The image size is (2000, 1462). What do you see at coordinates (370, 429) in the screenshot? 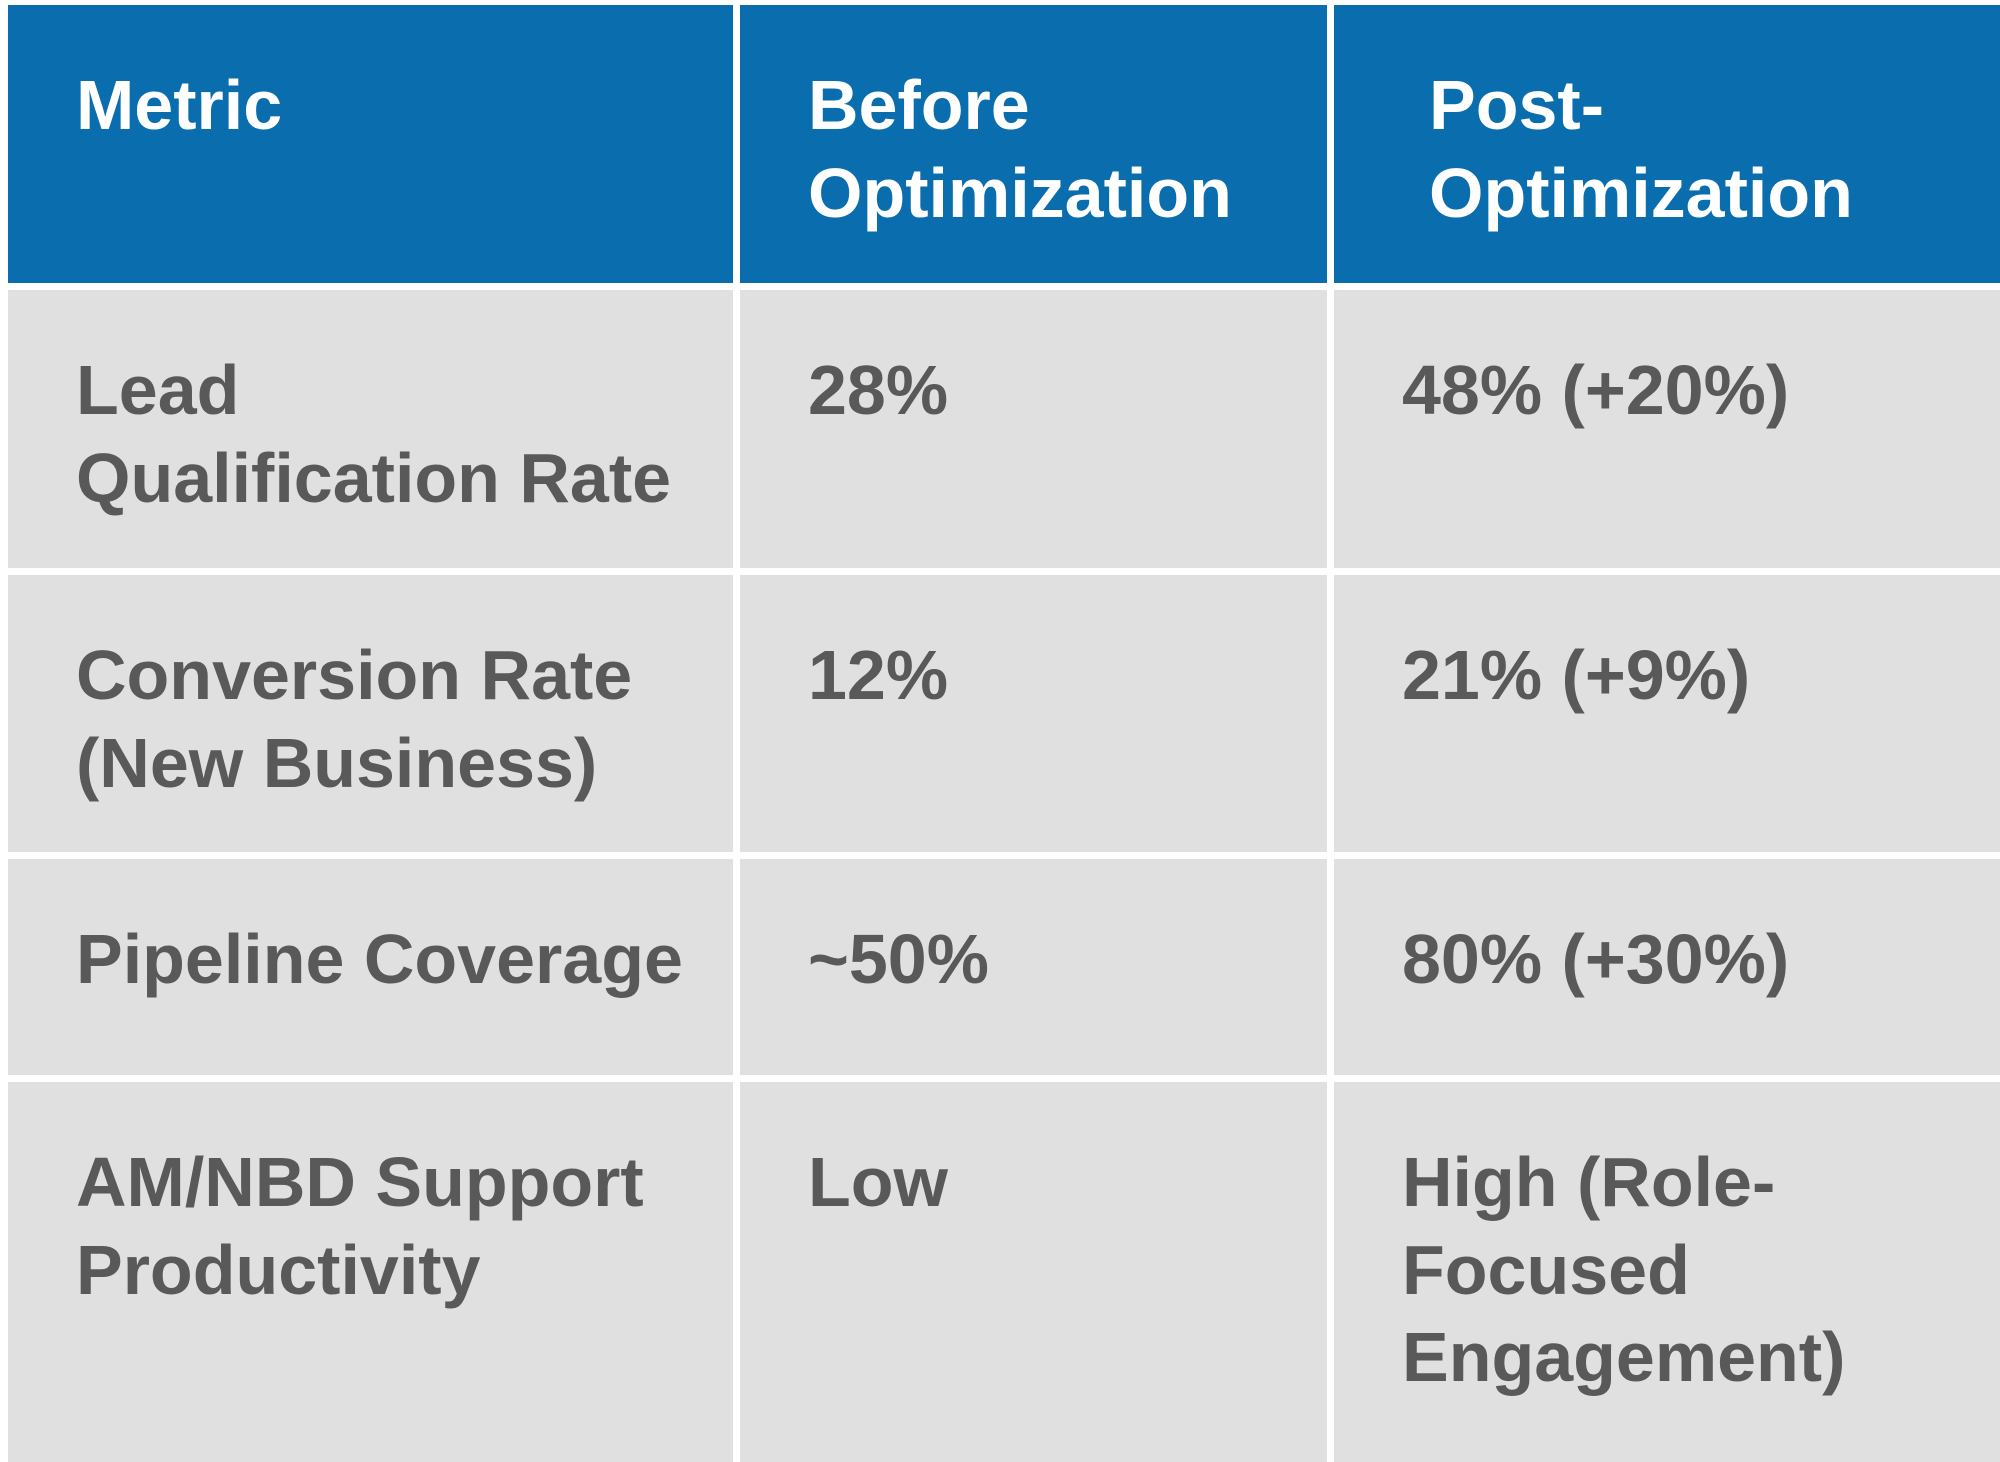
I see `cell-metric-lead-qualification-rate: Lead Qualification Rate` at bounding box center [370, 429].